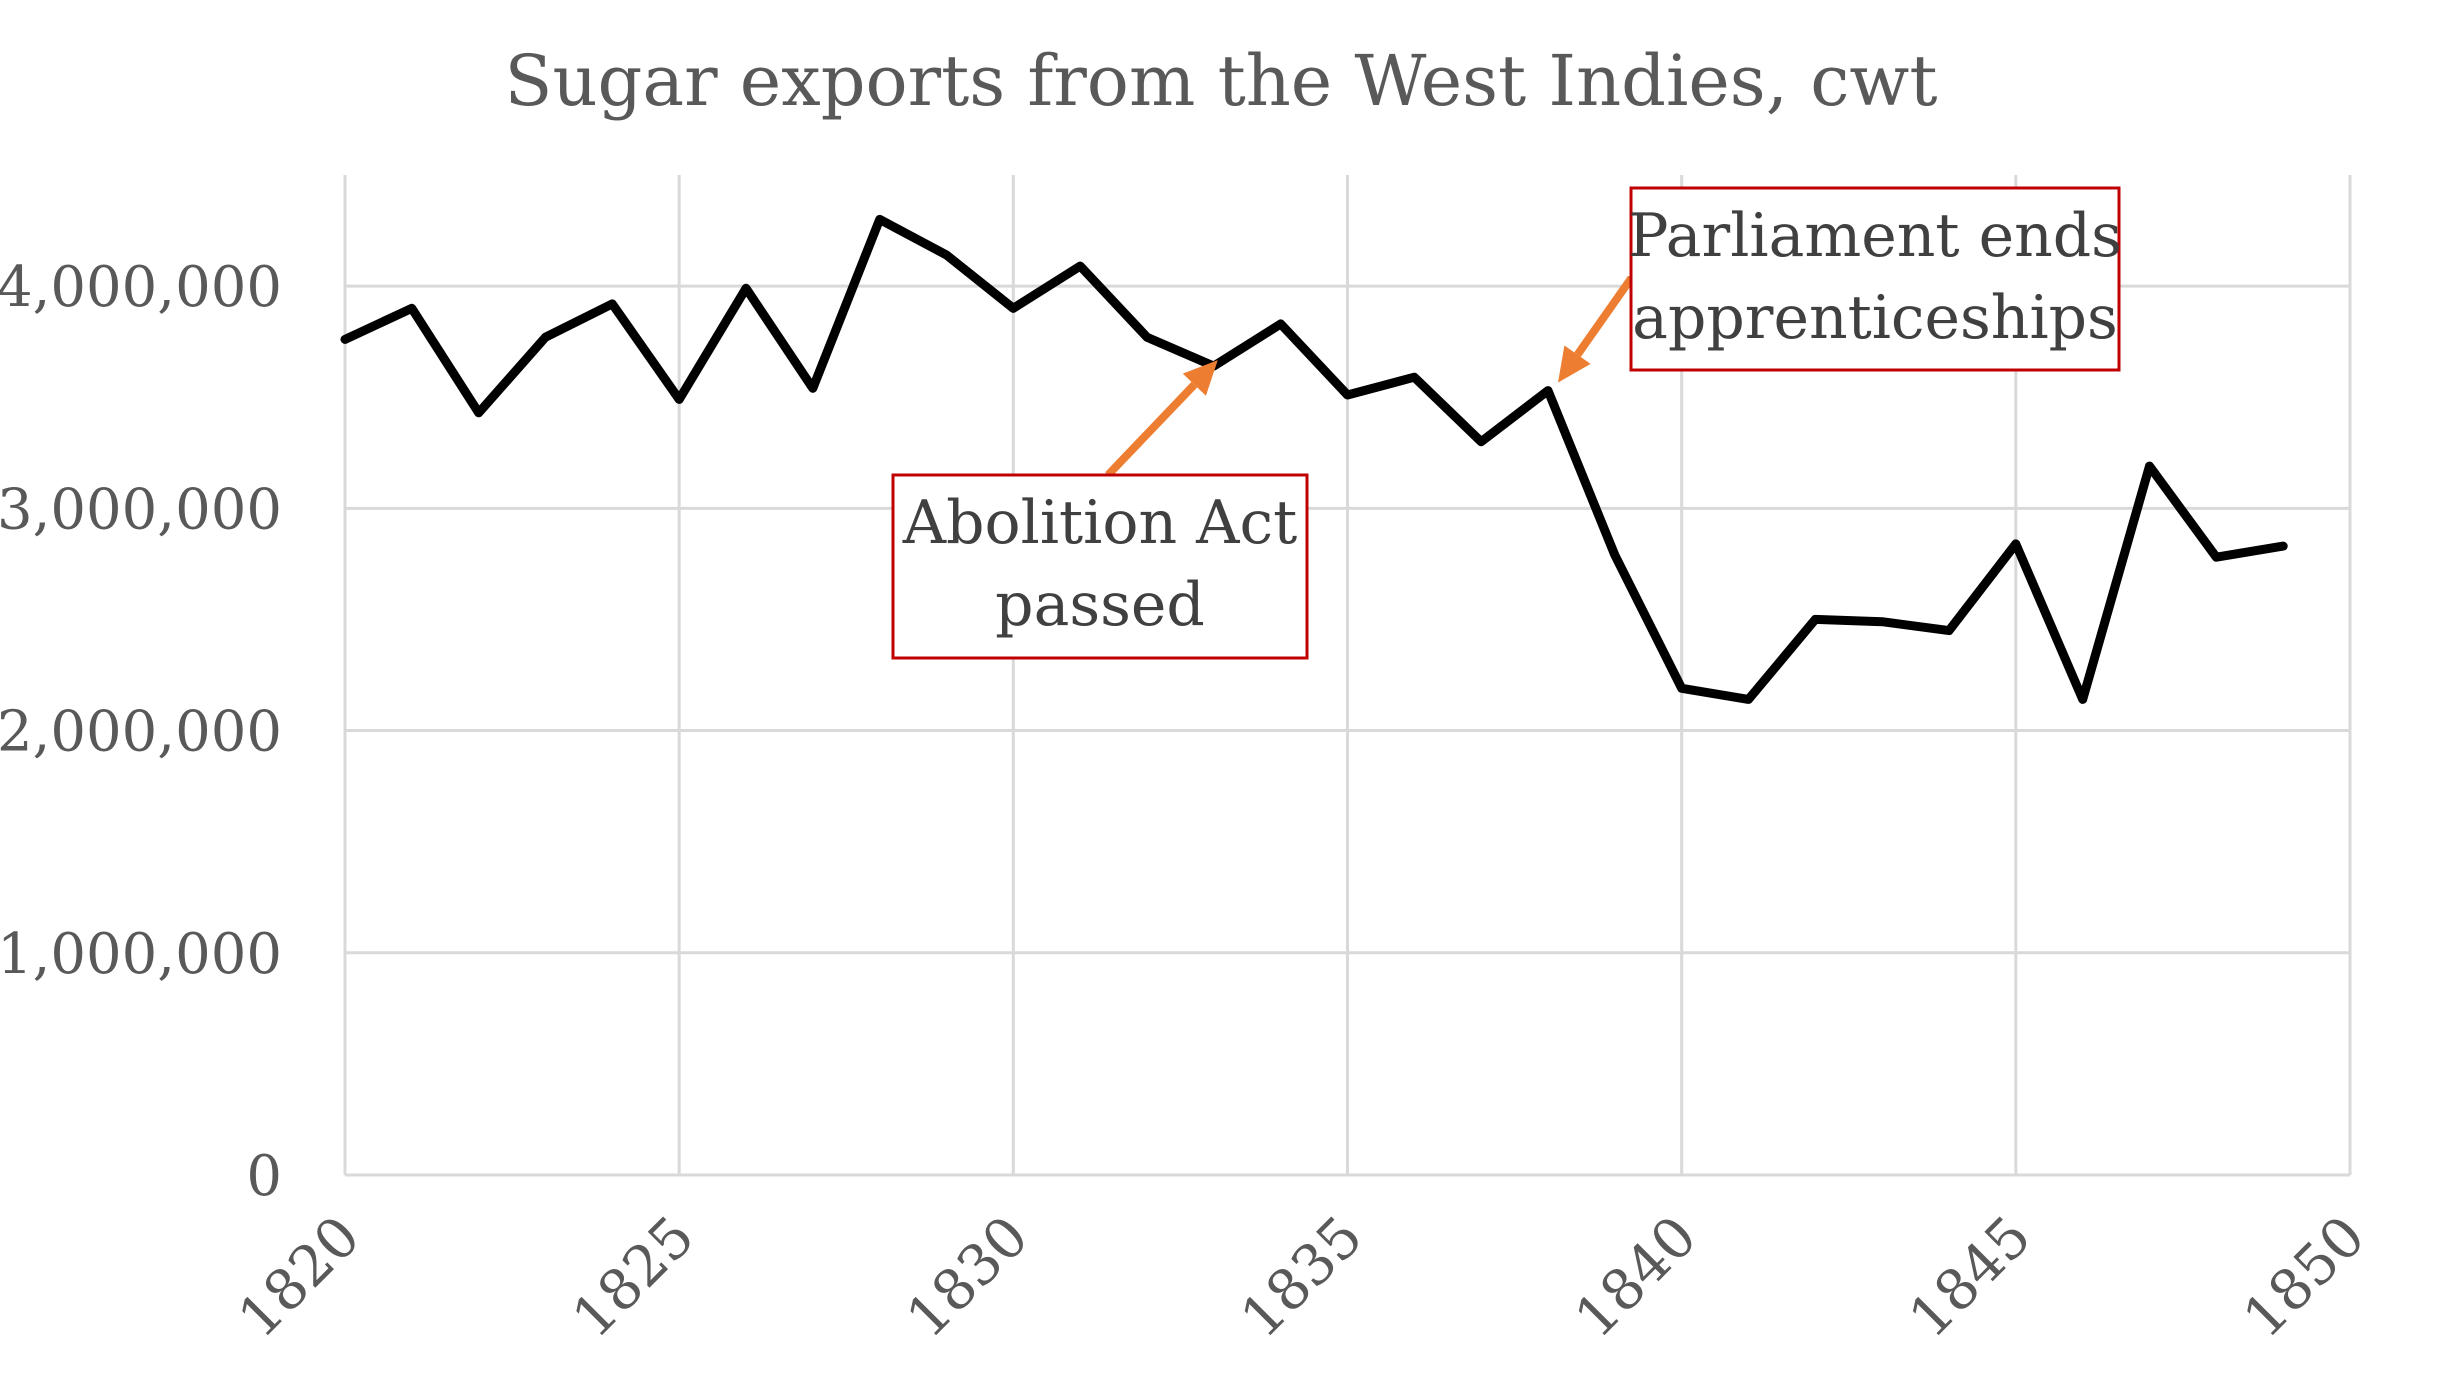 Image resolution: width=2442 pixels, height=1375 pixels. I want to click on y-tick-label: 0, so click(264, 1176).